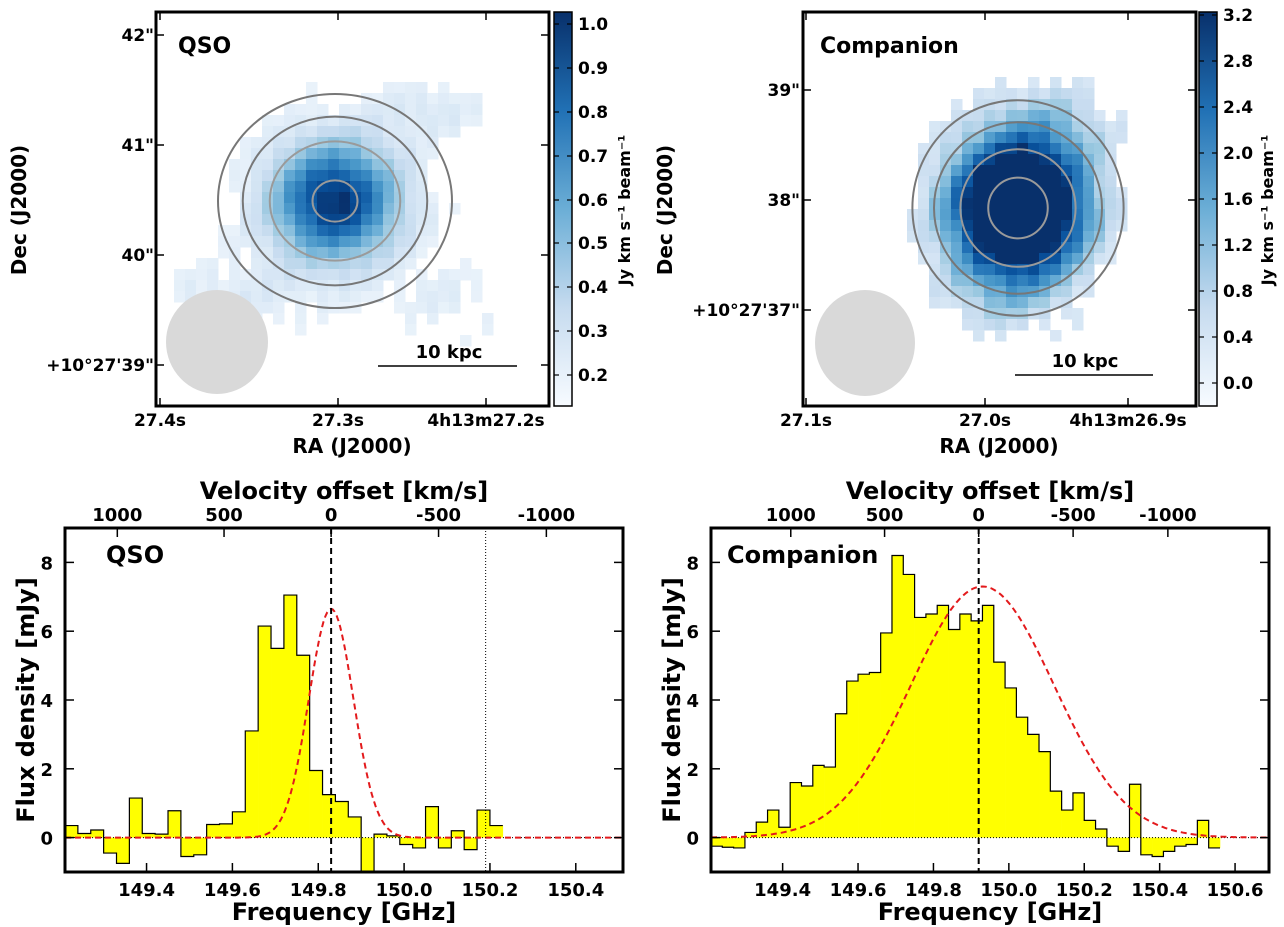  I want to click on y-axis-label: Flux density [mJy], so click(672, 700).